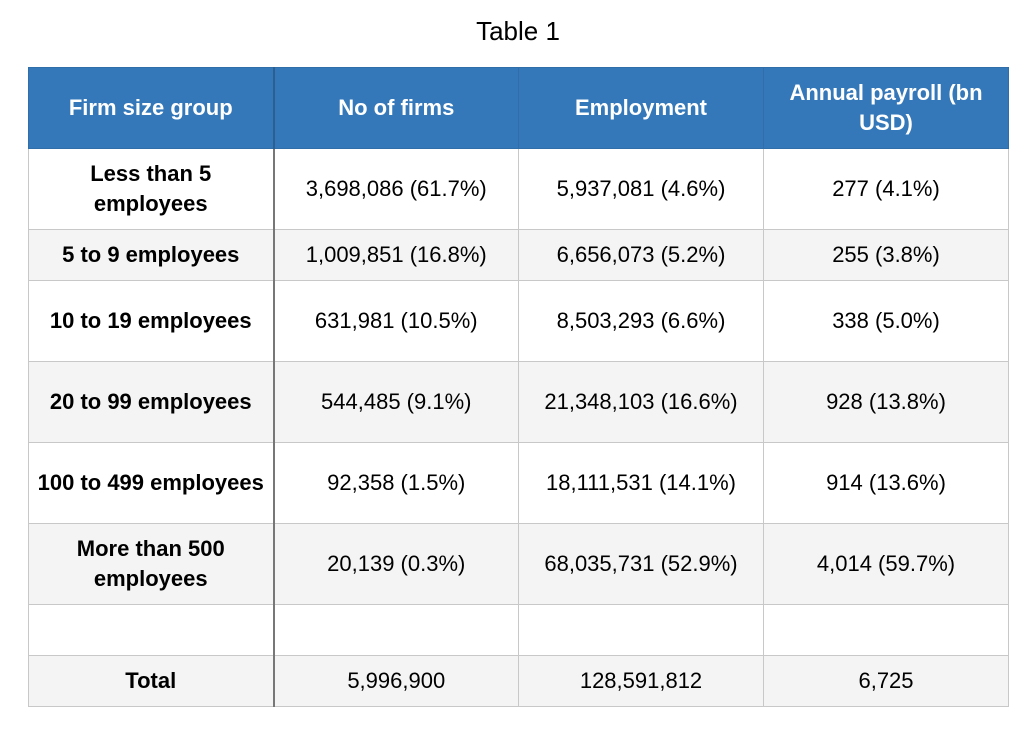  Describe the element at coordinates (641, 483) in the screenshot. I see `table-cell: 18,111,531 (14.1%)` at that location.